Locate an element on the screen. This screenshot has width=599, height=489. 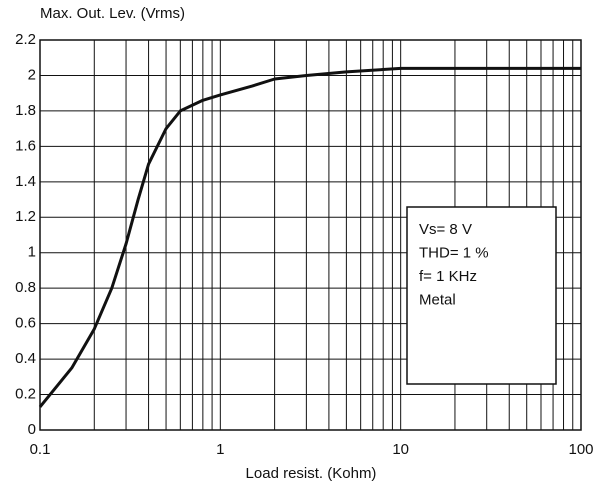
y-tick-label: 2.2 is located at coordinates (25, 39).